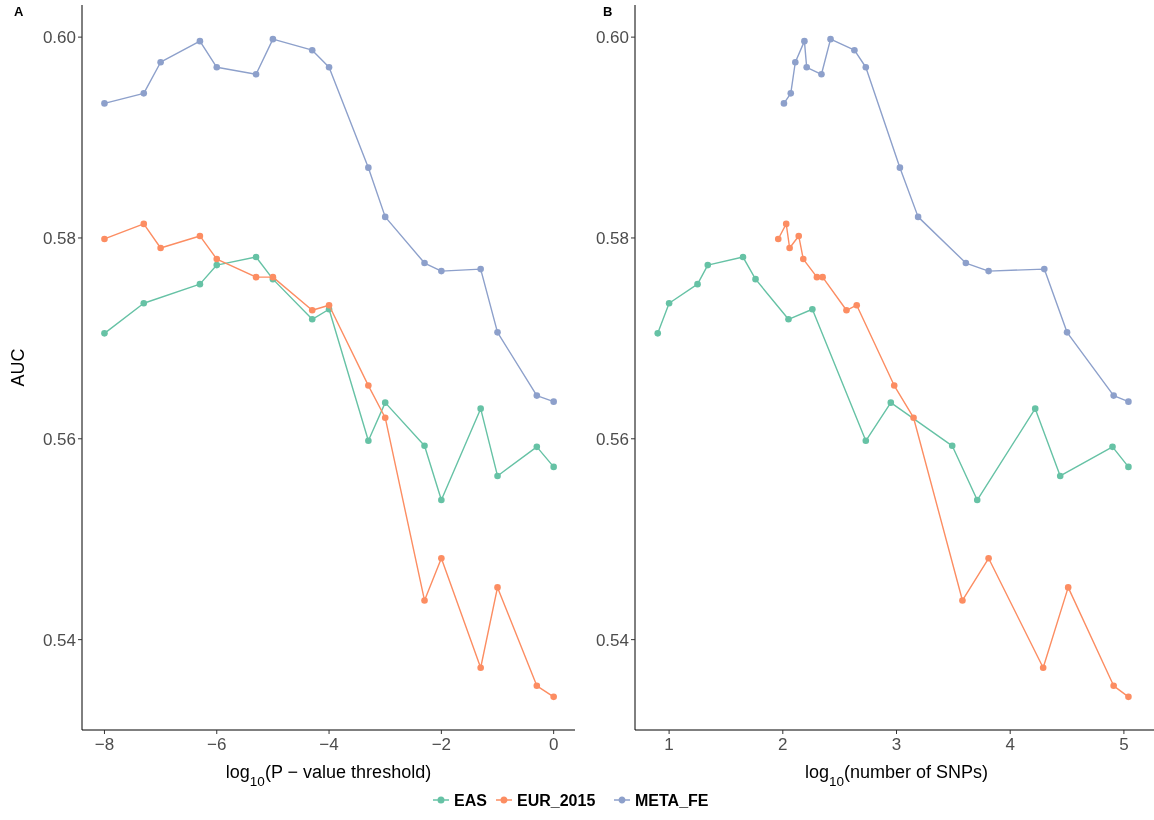 The width and height of the screenshot is (1154, 820). What do you see at coordinates (19, 11) in the screenshot?
I see `chart-title: A` at bounding box center [19, 11].